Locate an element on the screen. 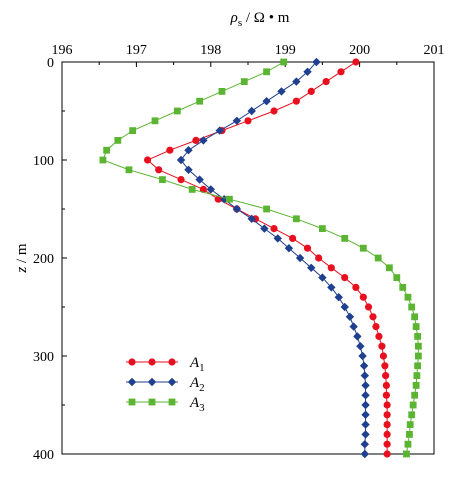  x-axis-title: ρs / Ω • m is located at coordinates (260, 19).